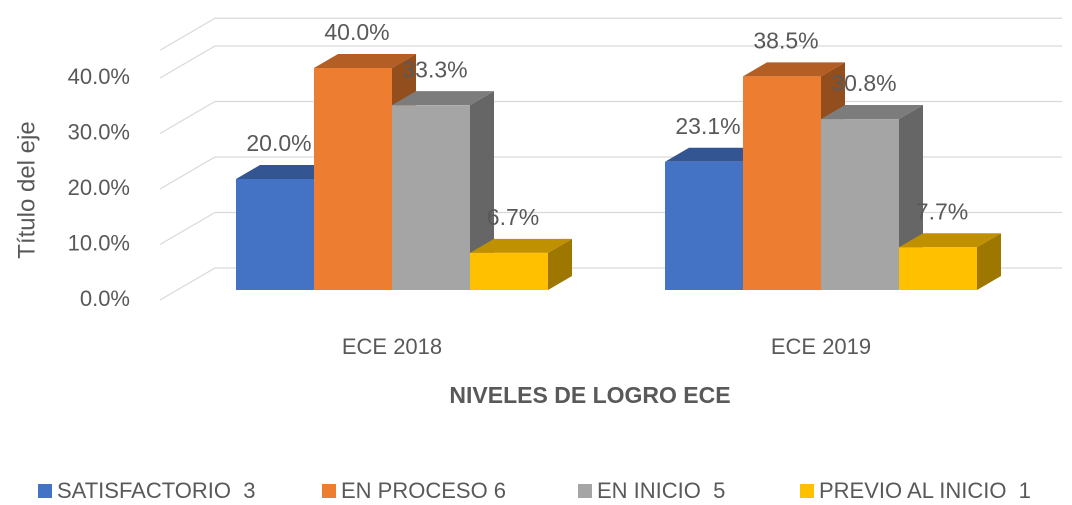 The height and width of the screenshot is (505, 1072). Describe the element at coordinates (99, 131) in the screenshot. I see `y-tick-label: 30.0%` at that location.